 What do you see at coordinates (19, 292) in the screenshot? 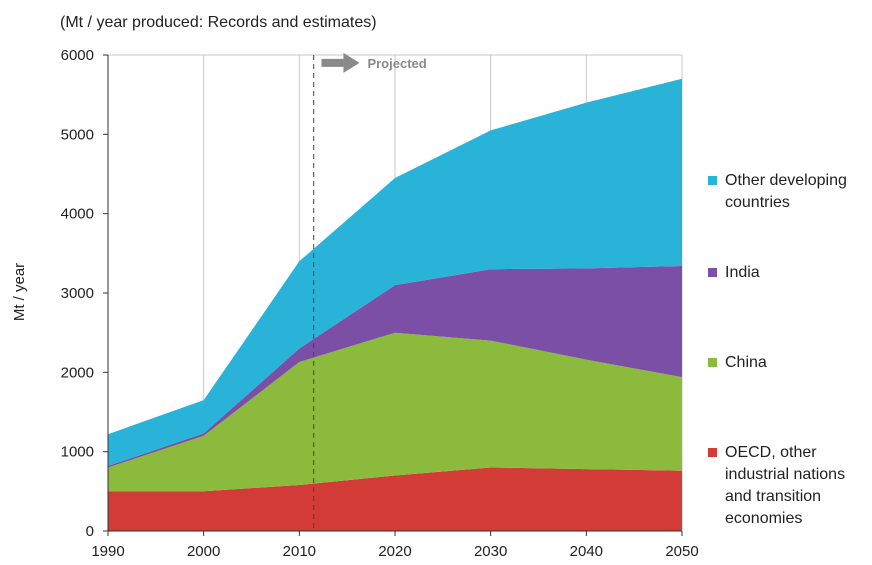
I see `y-axis-title: Mt / year` at bounding box center [19, 292].